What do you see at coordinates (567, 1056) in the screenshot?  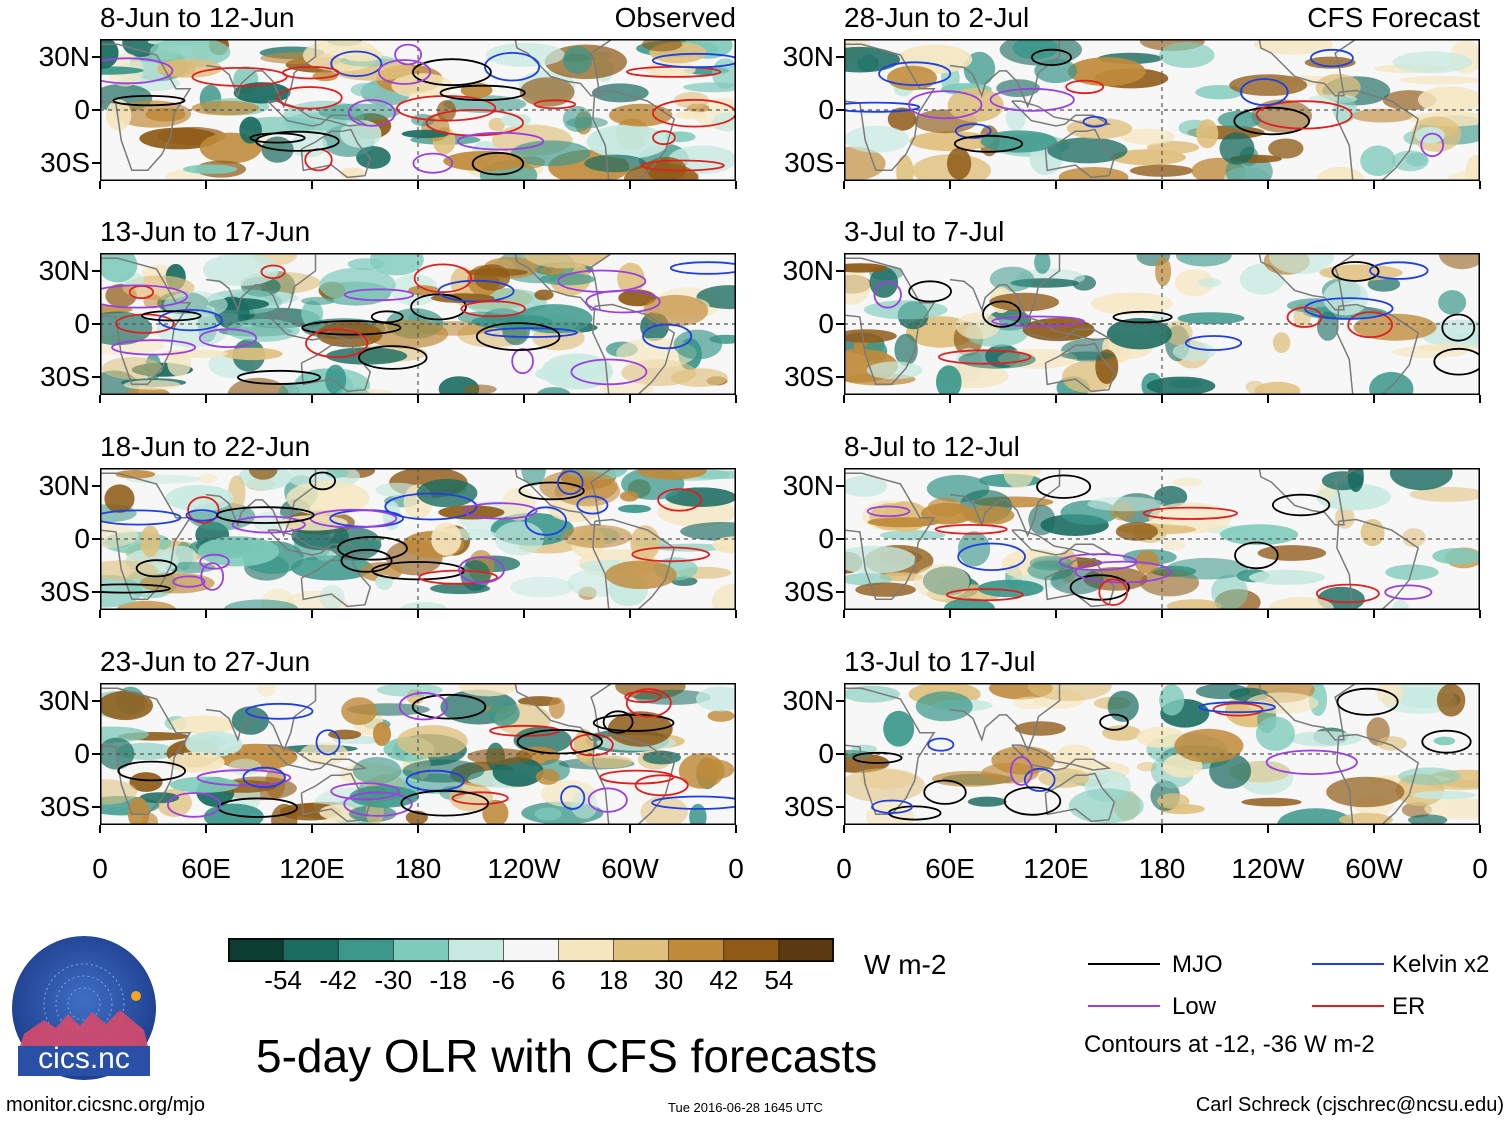 I see `main-title: 5-day OLR with CFS forecasts` at bounding box center [567, 1056].